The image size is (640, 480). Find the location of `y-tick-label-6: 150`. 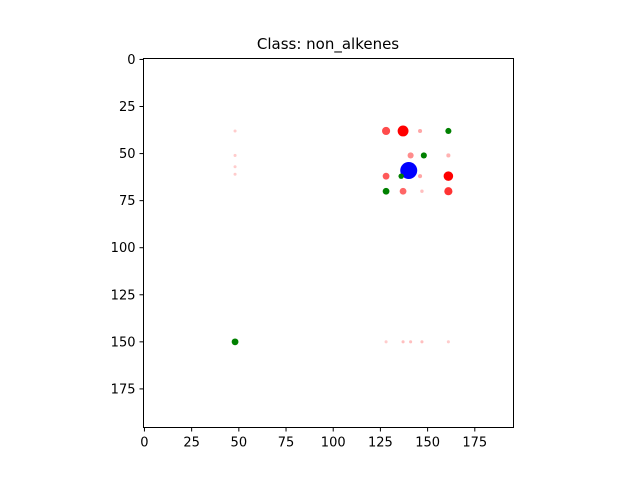

y-tick-label-6: 150 is located at coordinates (123, 342).